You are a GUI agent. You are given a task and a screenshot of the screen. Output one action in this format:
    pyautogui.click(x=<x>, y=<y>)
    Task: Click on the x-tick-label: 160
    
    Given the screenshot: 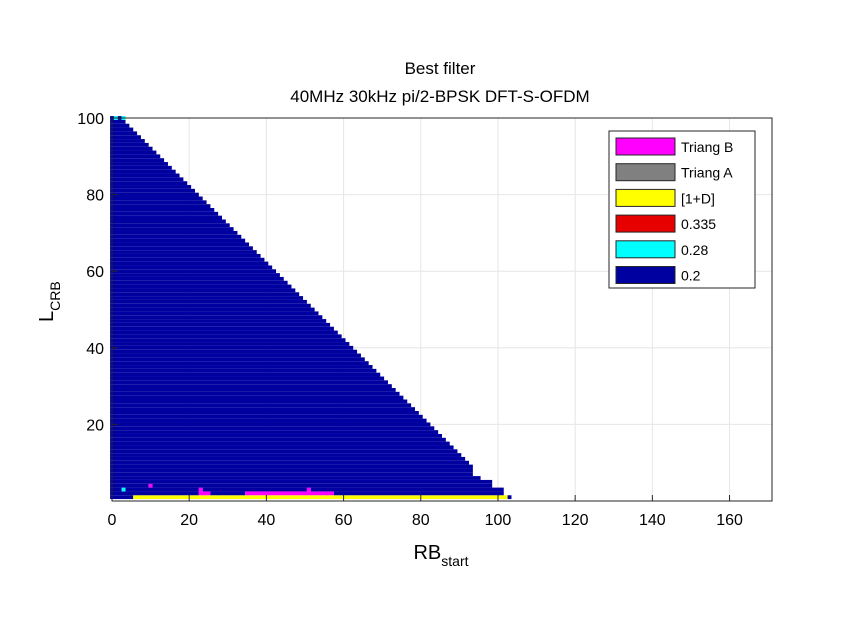 What is the action you would take?
    pyautogui.click(x=729, y=520)
    